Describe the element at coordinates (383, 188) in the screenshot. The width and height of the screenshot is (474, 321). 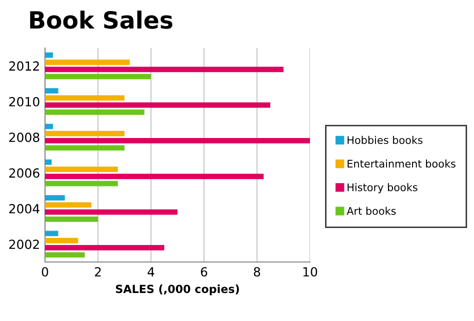
I see `legend-label: History books` at that location.